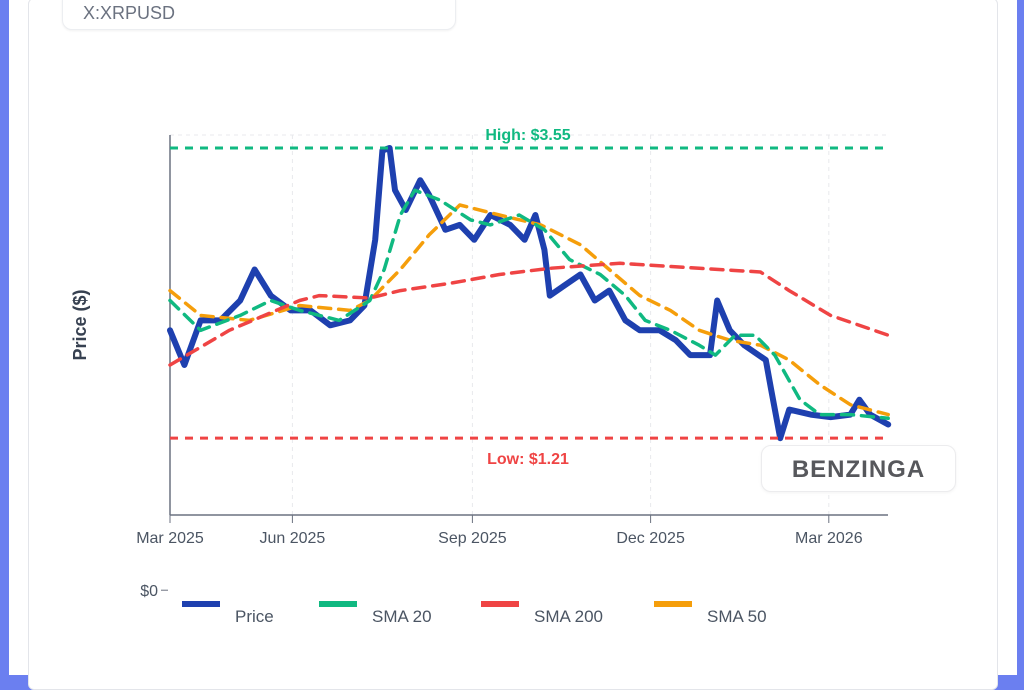  I want to click on x-tick-label: Dec 2025, so click(650, 538).